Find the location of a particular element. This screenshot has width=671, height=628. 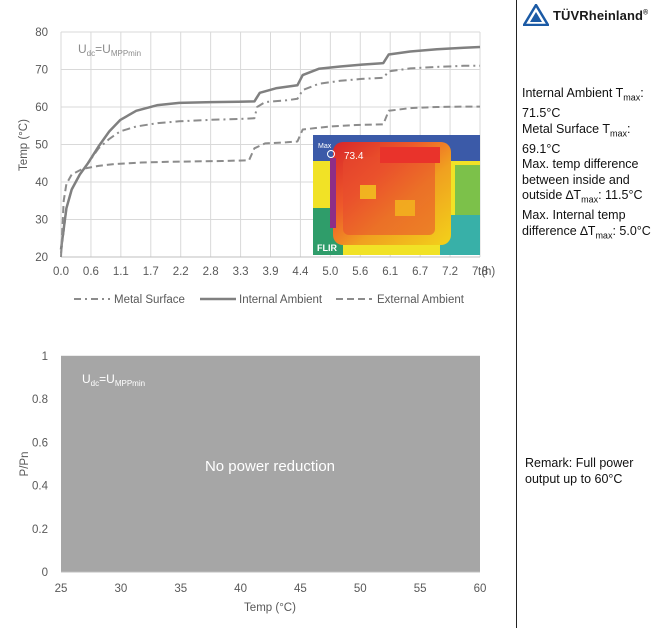

tuv-rheinland-logo: TÜVRheinland® is located at coordinates (585, 15).